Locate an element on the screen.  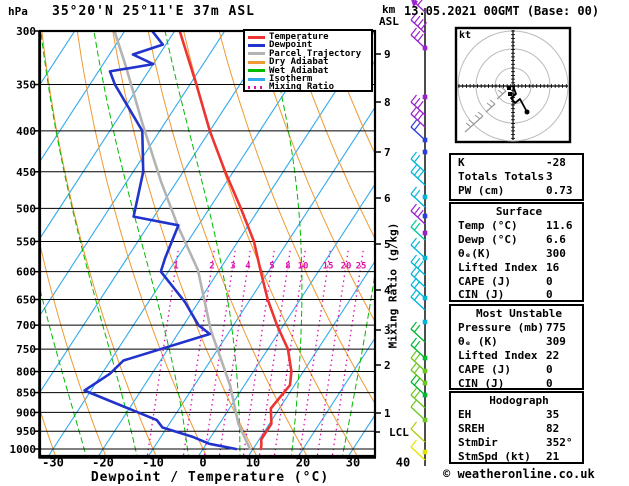
km-tick-label: 4 is located at coordinates (387, 290).